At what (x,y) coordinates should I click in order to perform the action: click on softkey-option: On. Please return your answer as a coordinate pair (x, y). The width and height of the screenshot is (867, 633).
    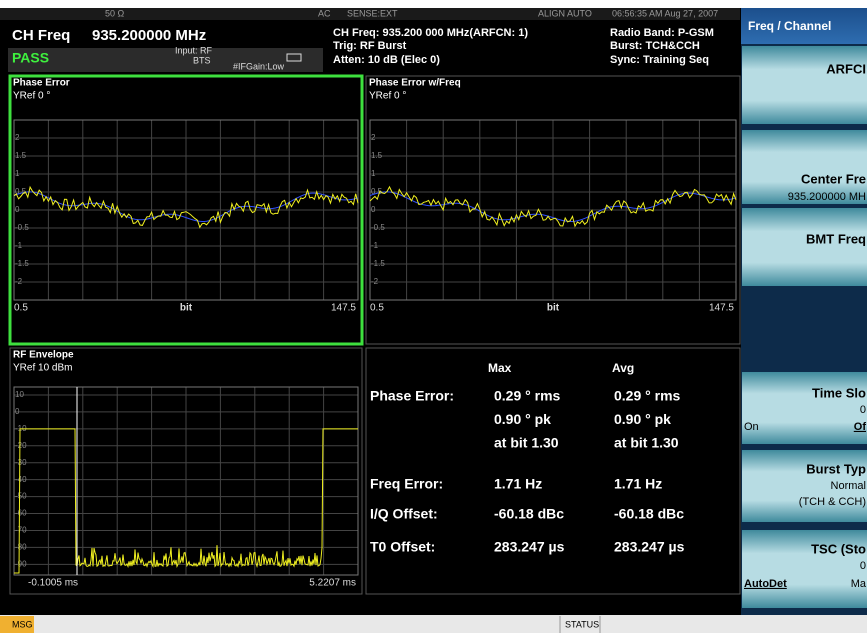
    Looking at the image, I should click on (751, 427).